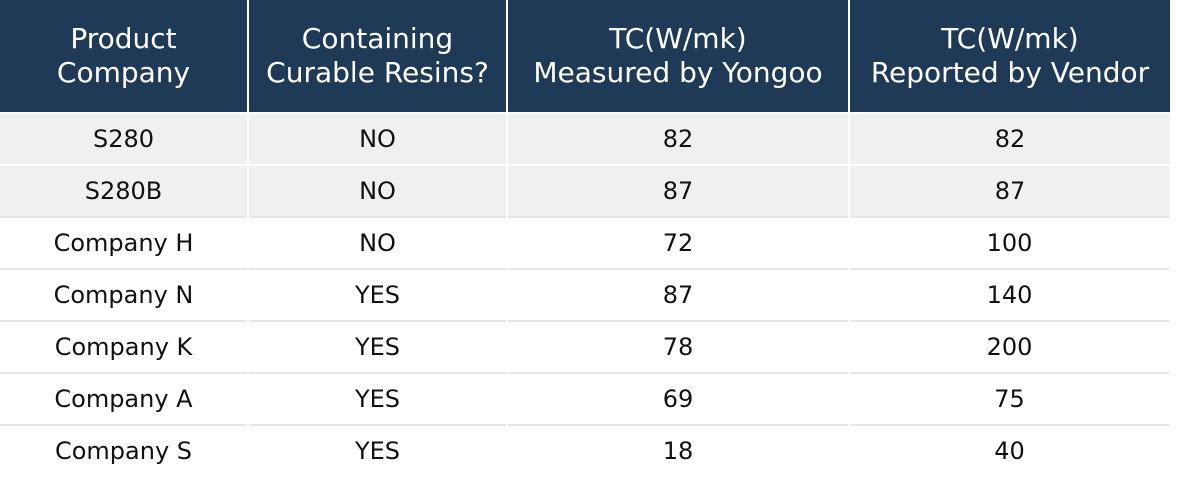 The image size is (1179, 478). What do you see at coordinates (1010, 72) in the screenshot?
I see `header-line: Reported by Vendor` at bounding box center [1010, 72].